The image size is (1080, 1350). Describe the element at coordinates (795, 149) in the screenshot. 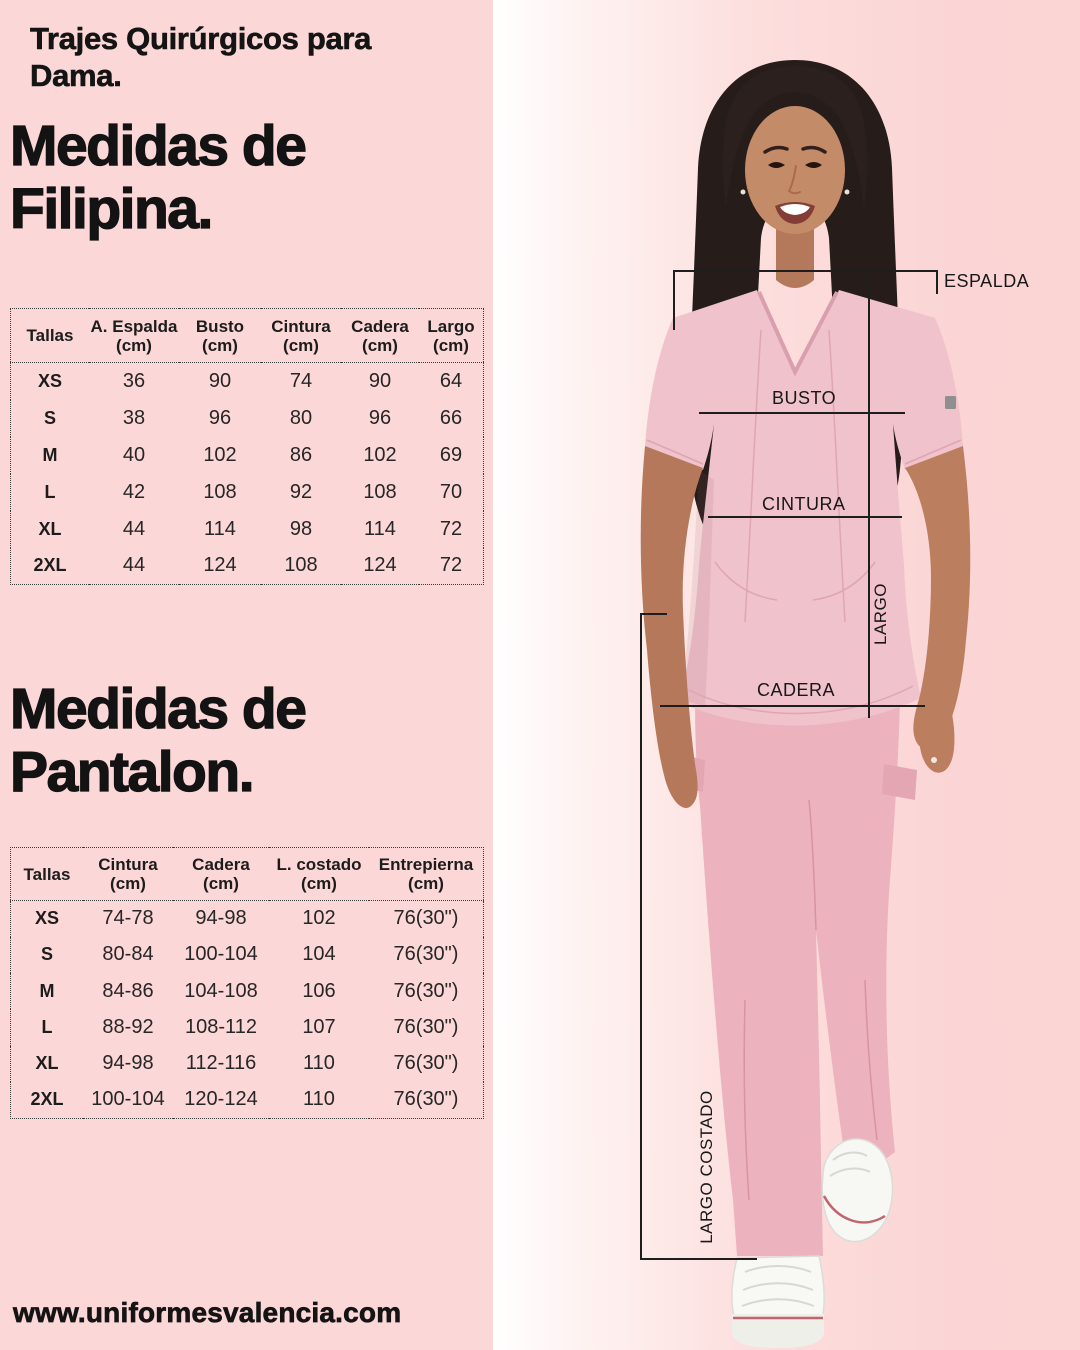

I see `eyebrows-icon` at that location.